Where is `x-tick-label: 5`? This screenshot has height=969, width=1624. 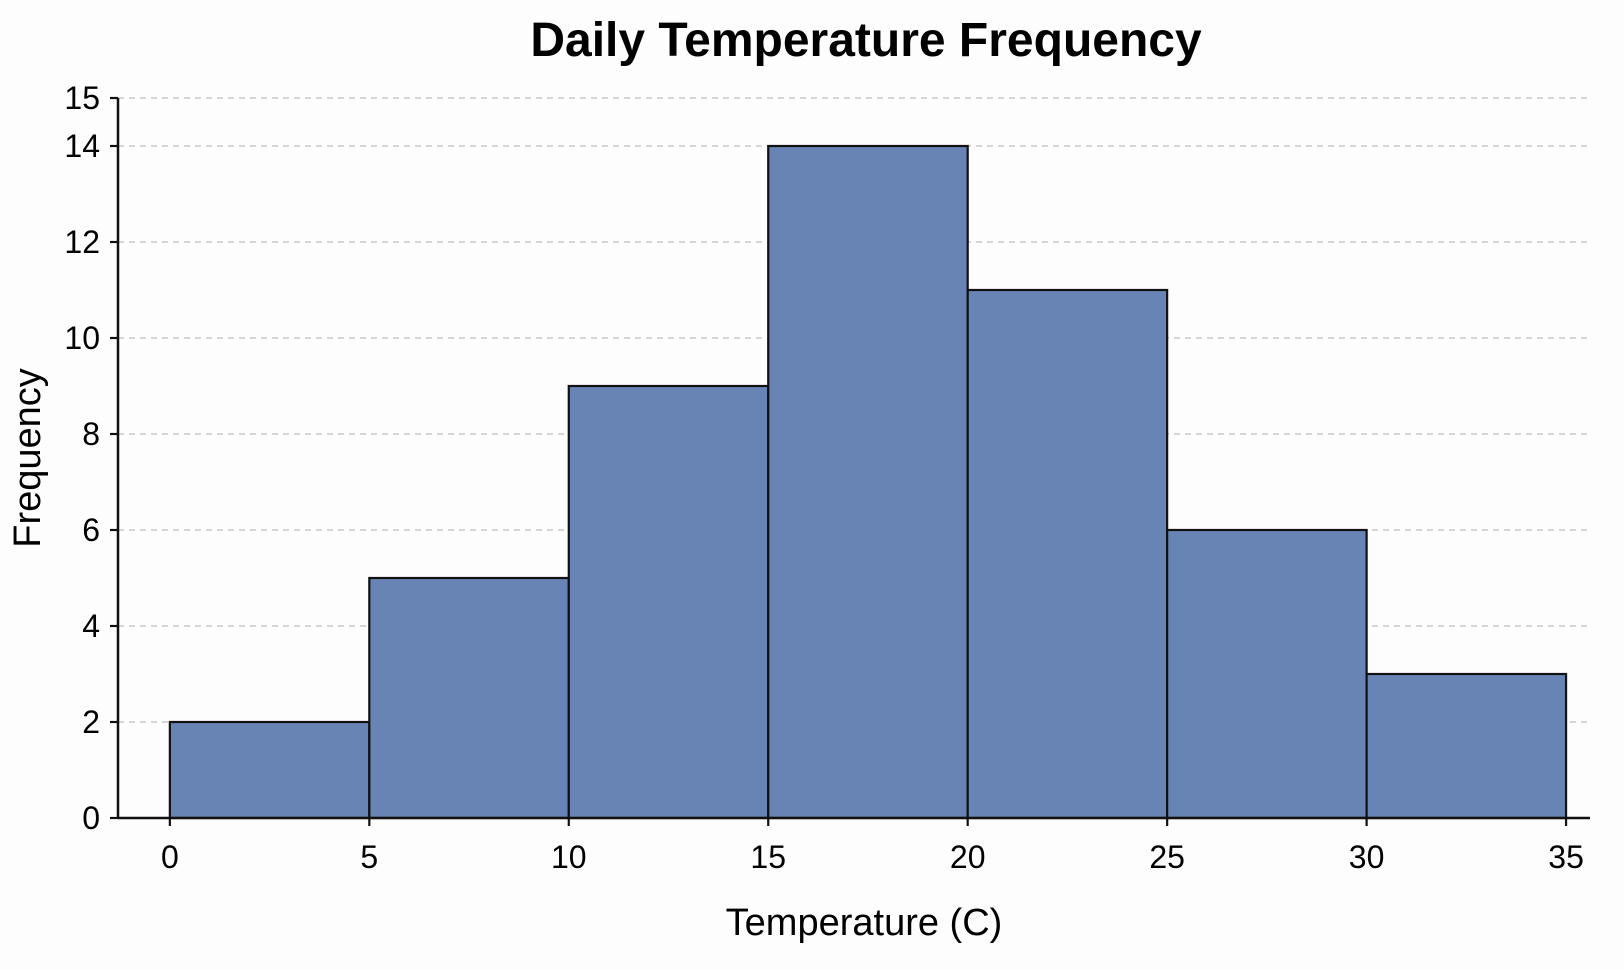
x-tick-label: 5 is located at coordinates (369, 857).